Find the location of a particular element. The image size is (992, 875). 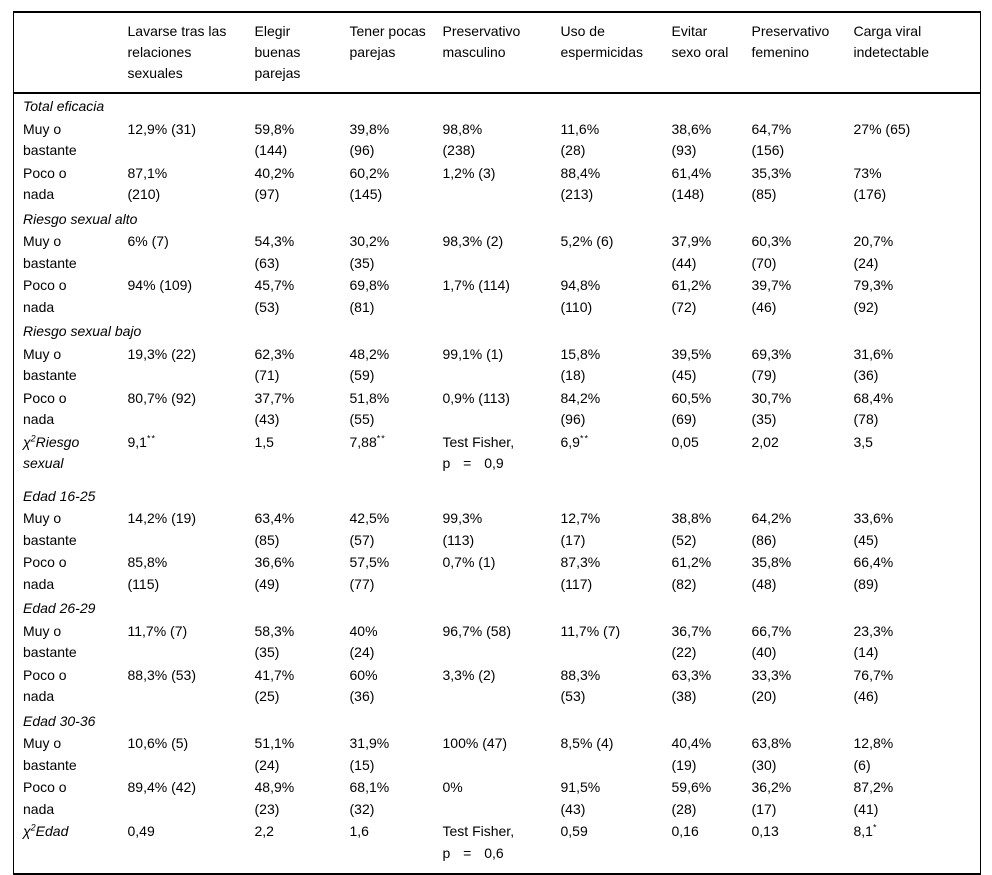

data-cell: 63,4% (85) is located at coordinates (293, 530).